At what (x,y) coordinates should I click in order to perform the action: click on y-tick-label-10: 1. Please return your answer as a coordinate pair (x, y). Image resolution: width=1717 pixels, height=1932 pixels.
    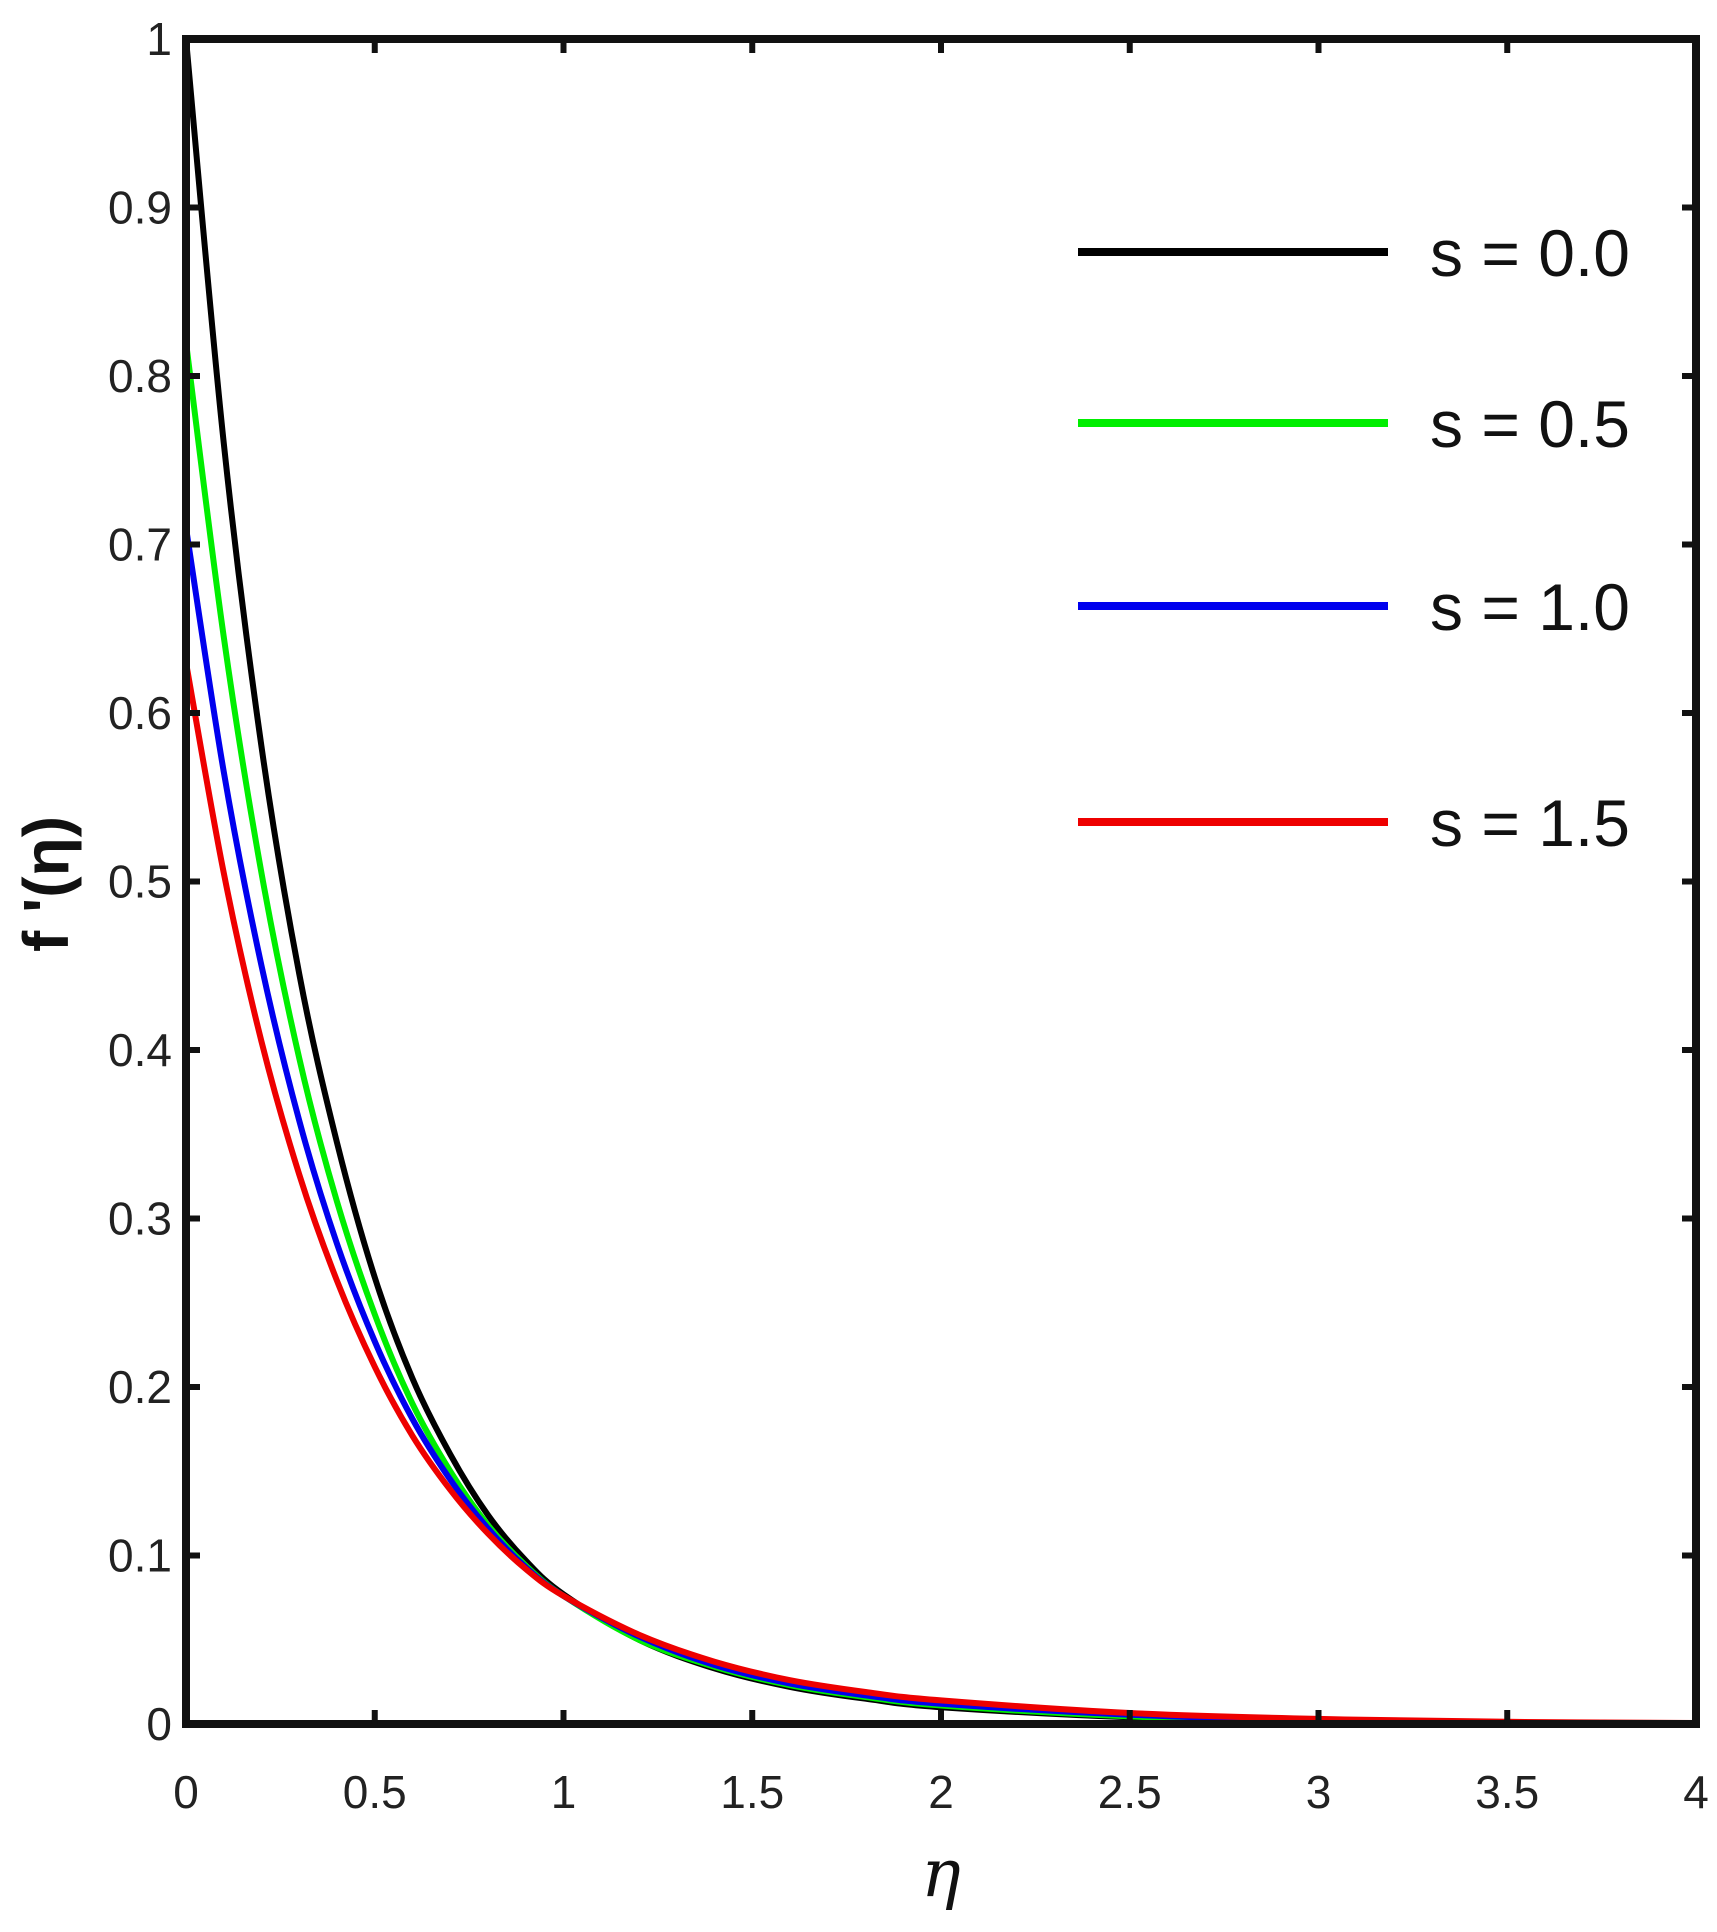
    Looking at the image, I should click on (159, 39).